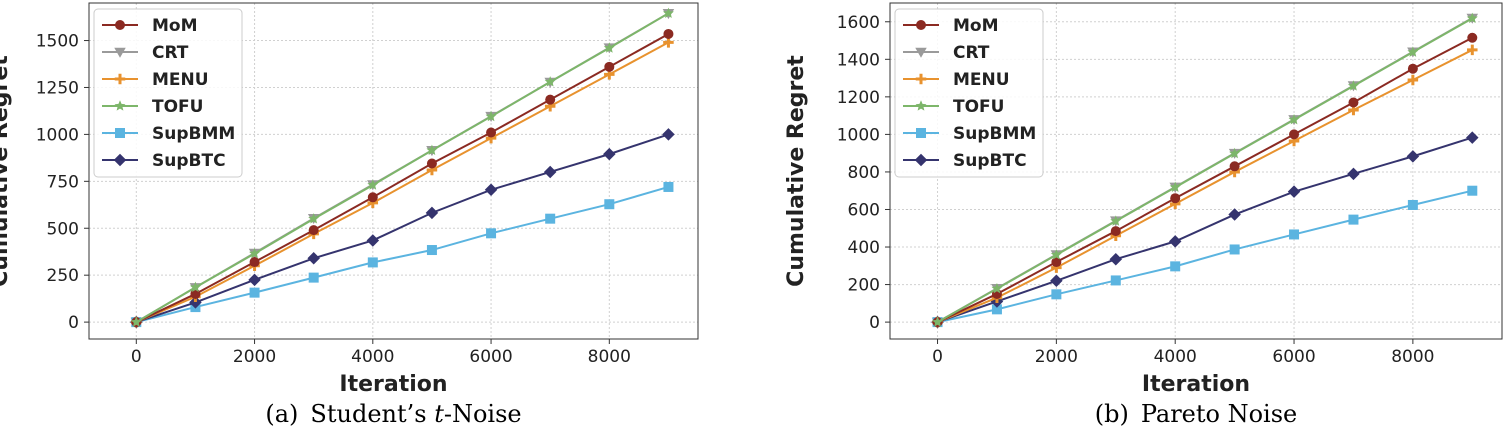  Describe the element at coordinates (858, 60) in the screenshot. I see `y-tick-label: 1400` at that location.